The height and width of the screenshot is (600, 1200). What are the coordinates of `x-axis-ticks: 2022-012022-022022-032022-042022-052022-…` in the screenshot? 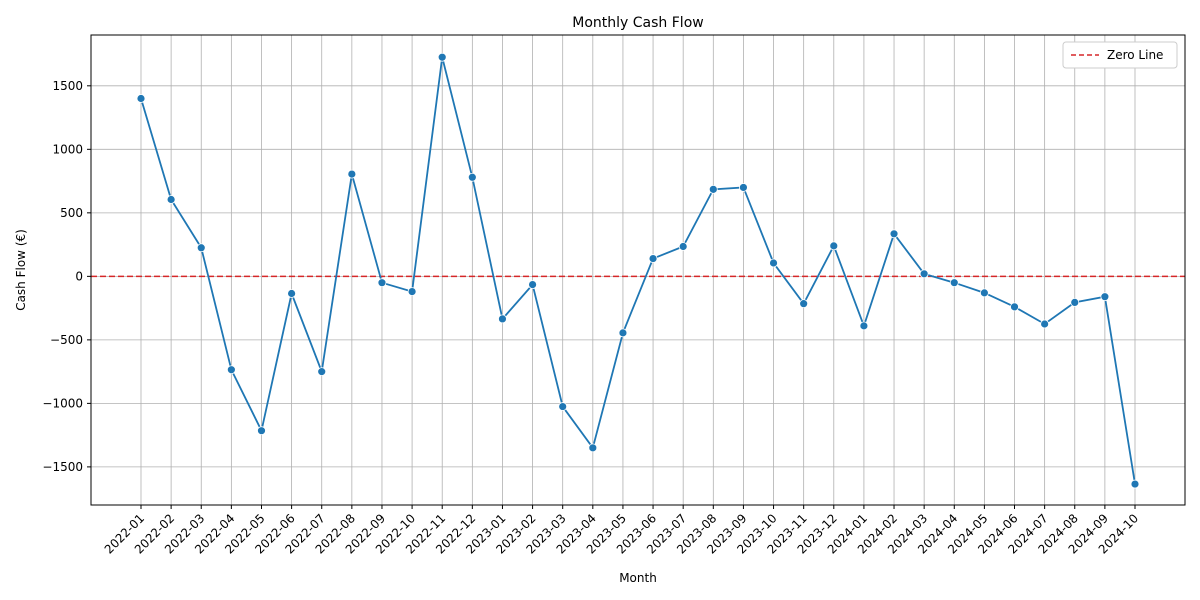 It's located at (621, 531).